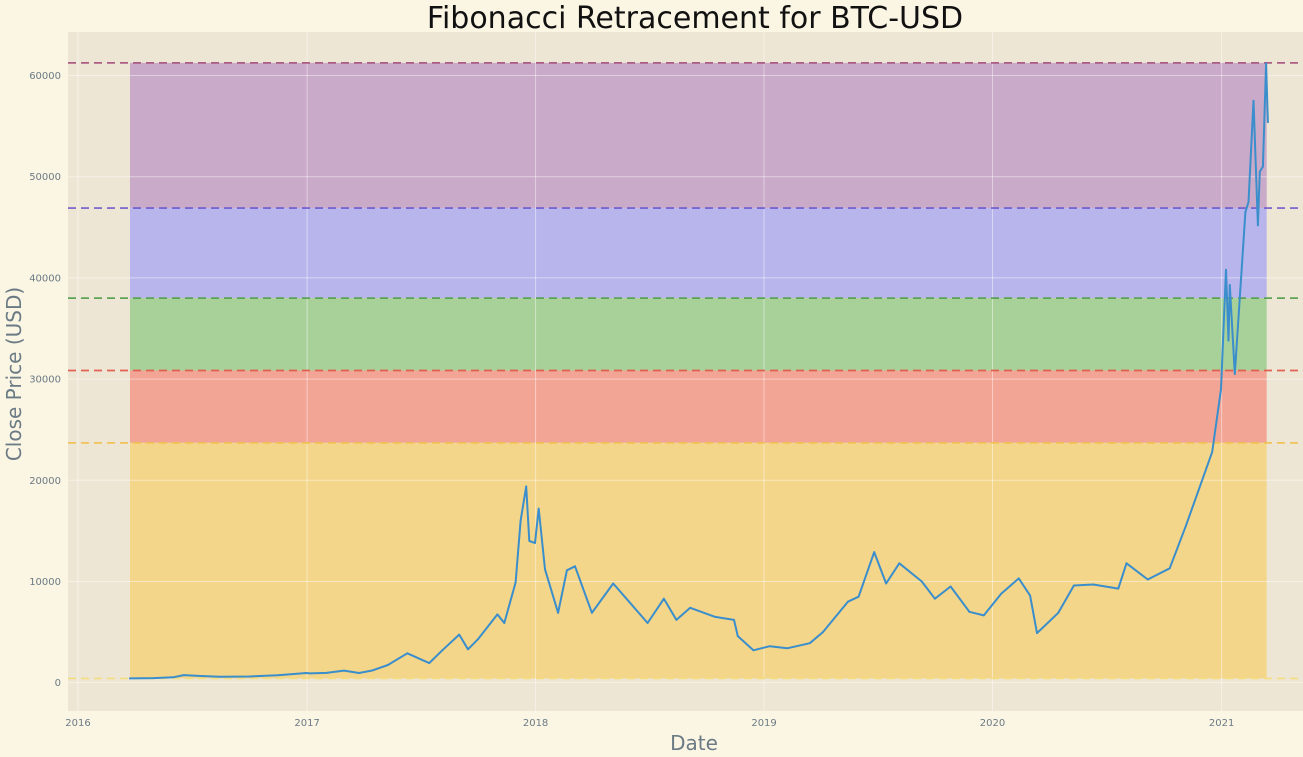  I want to click on y-tick-labels: 0 10000 20000 30000 40000 50000 60000, so click(45, 380).